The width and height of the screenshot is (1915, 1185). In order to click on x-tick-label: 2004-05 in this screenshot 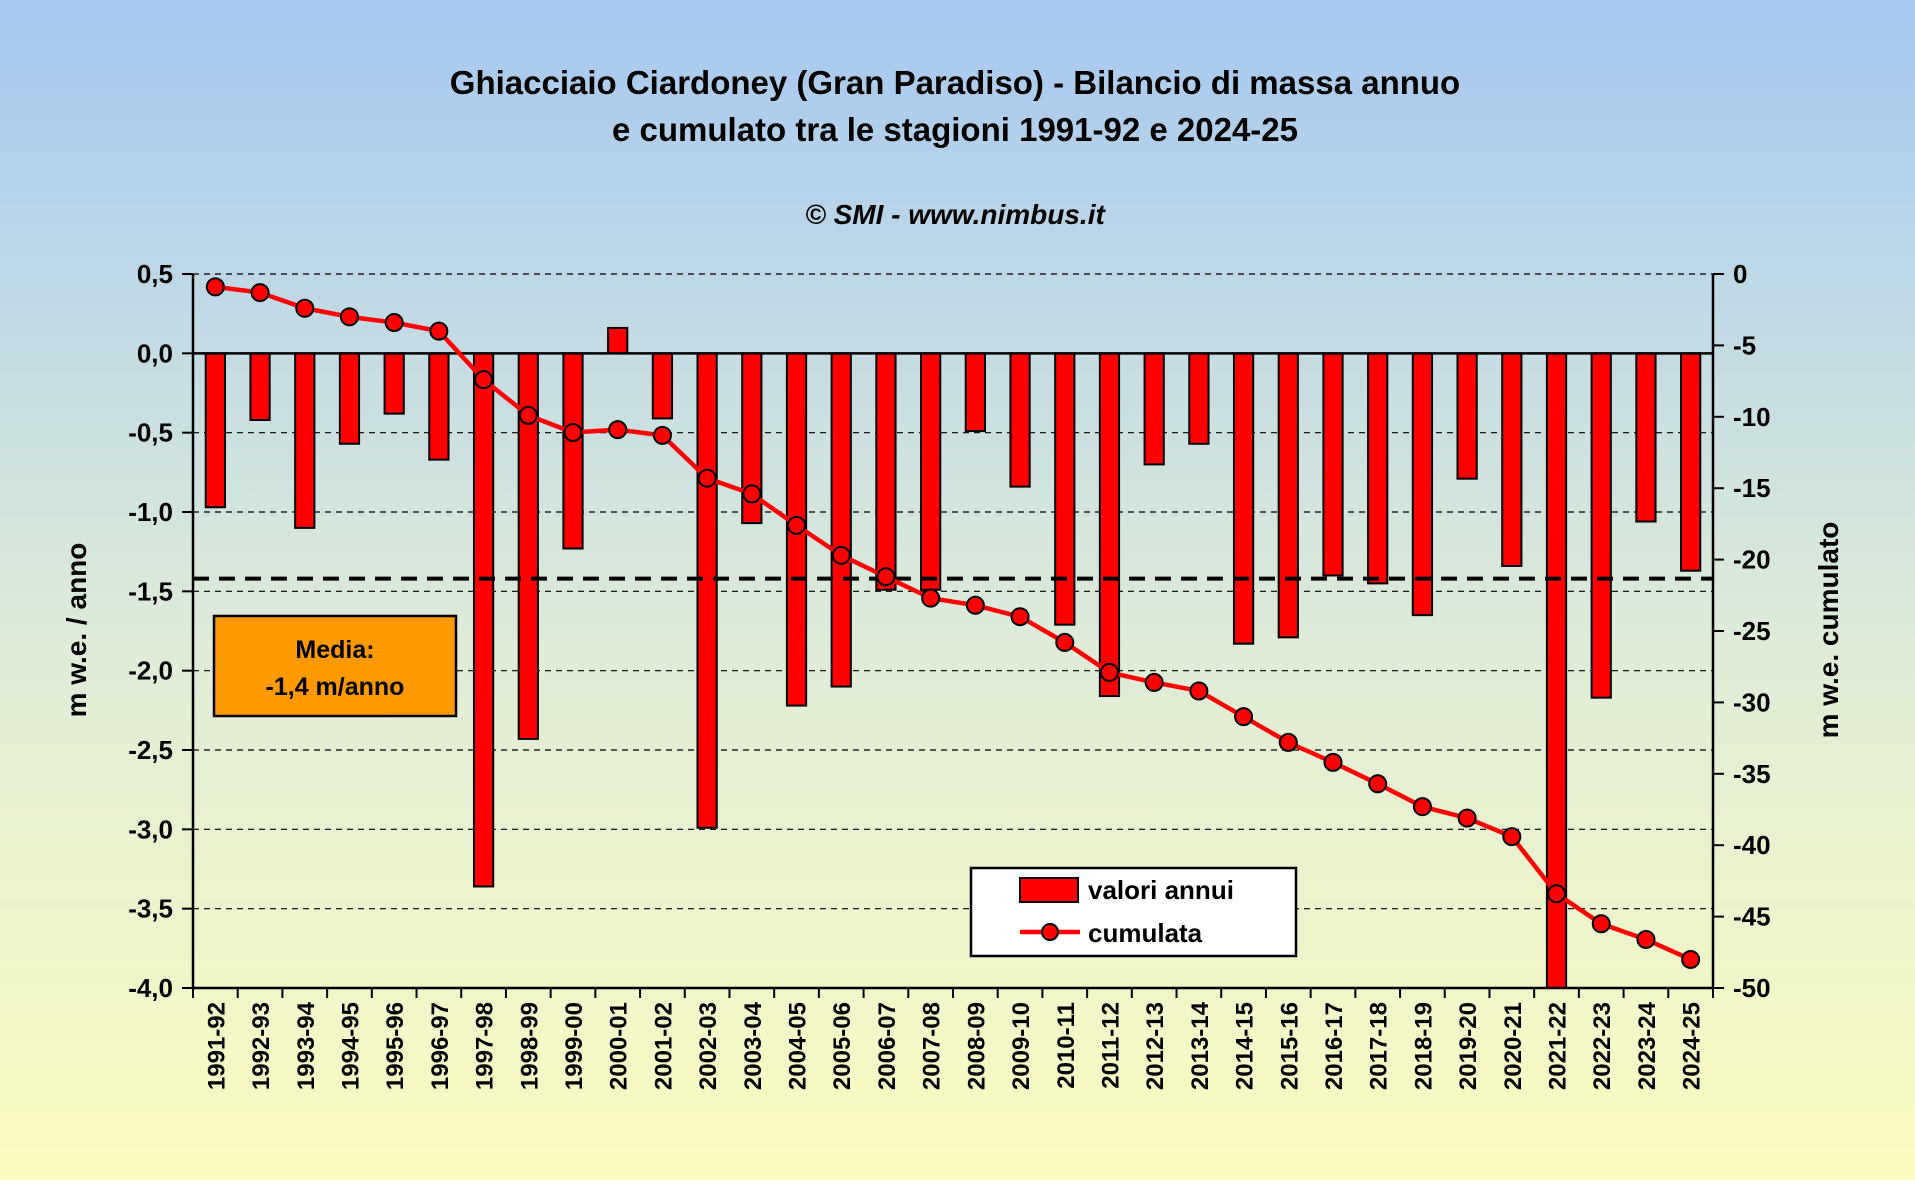, I will do `click(798, 1046)`.